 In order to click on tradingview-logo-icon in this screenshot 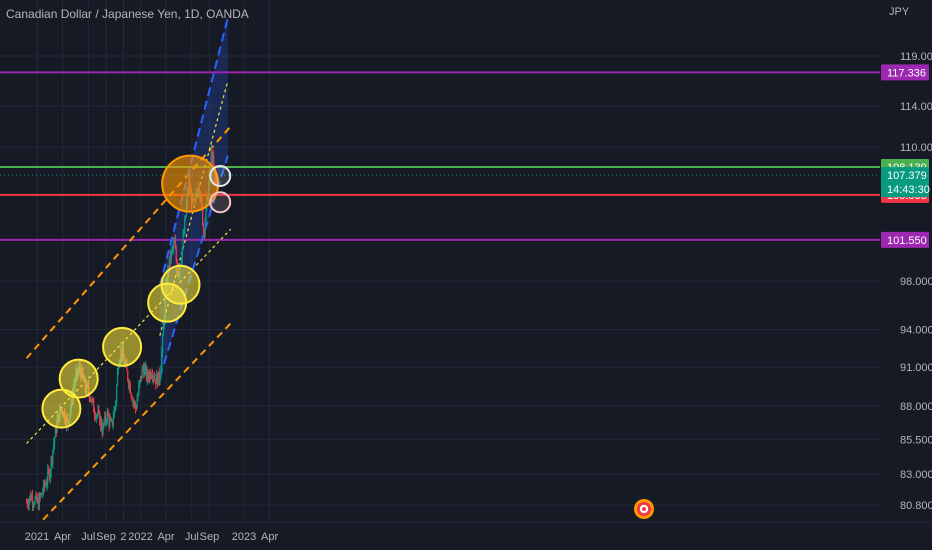, I will do `click(644, 509)`.